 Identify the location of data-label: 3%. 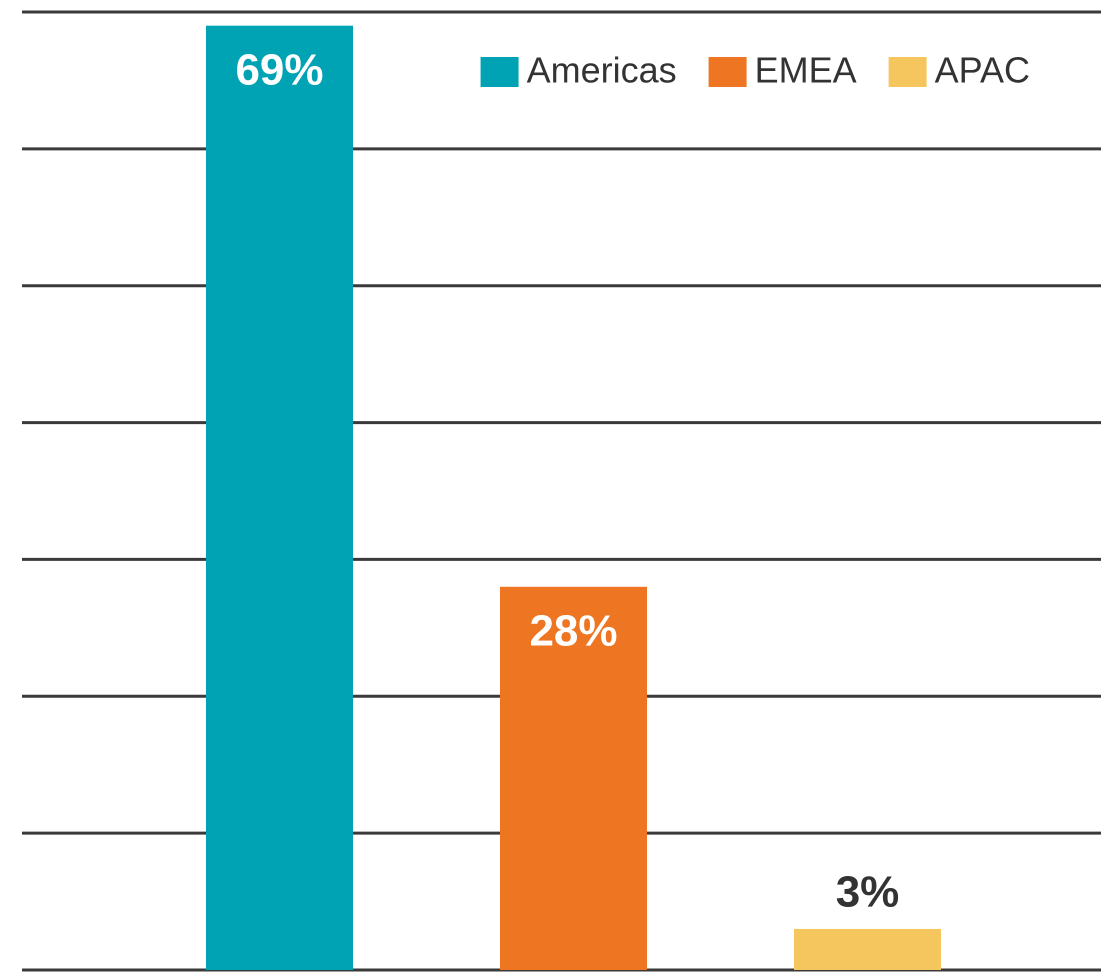
(868, 892).